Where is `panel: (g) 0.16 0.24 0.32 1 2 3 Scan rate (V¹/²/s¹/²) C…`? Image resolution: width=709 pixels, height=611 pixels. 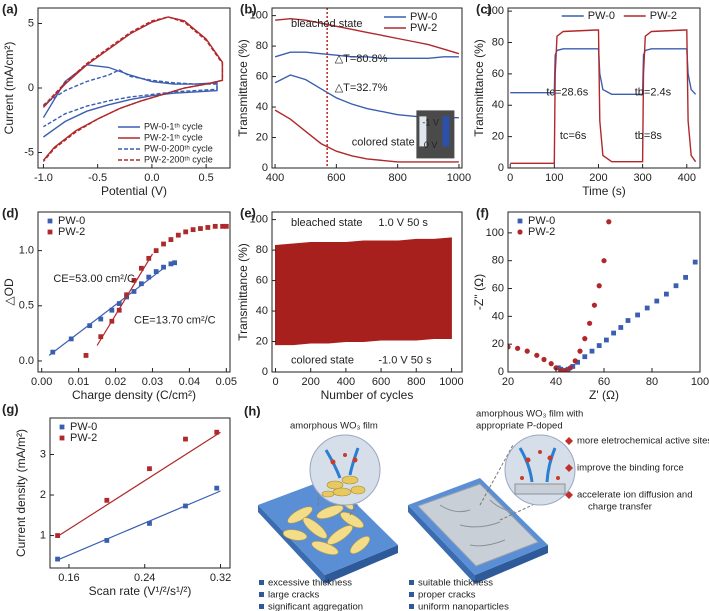 panel: (g) 0.16 0.24 0.32 1 2 3 Scan rate (V¹/²/s¹/²) C… is located at coordinates (116, 499).